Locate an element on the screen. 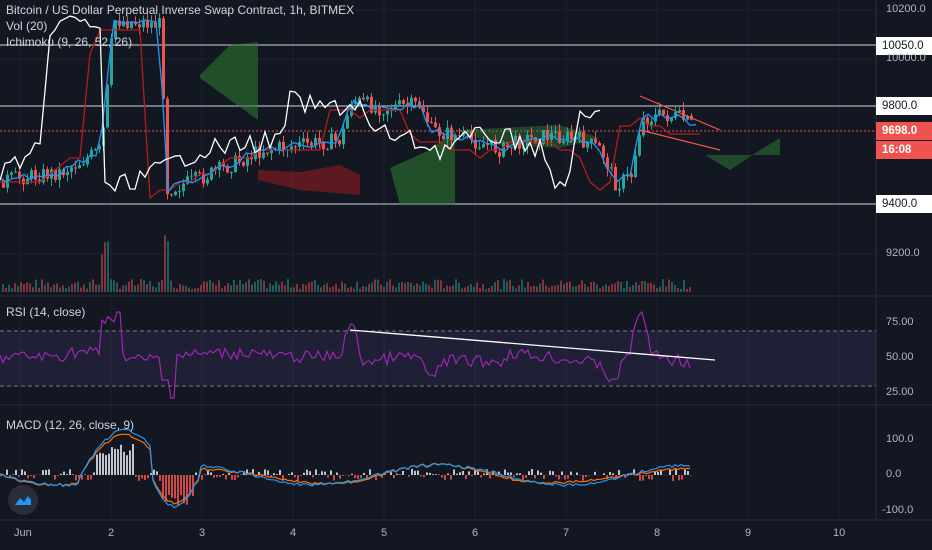 The image size is (932, 550). macd-pane is located at coordinates (346, 468).